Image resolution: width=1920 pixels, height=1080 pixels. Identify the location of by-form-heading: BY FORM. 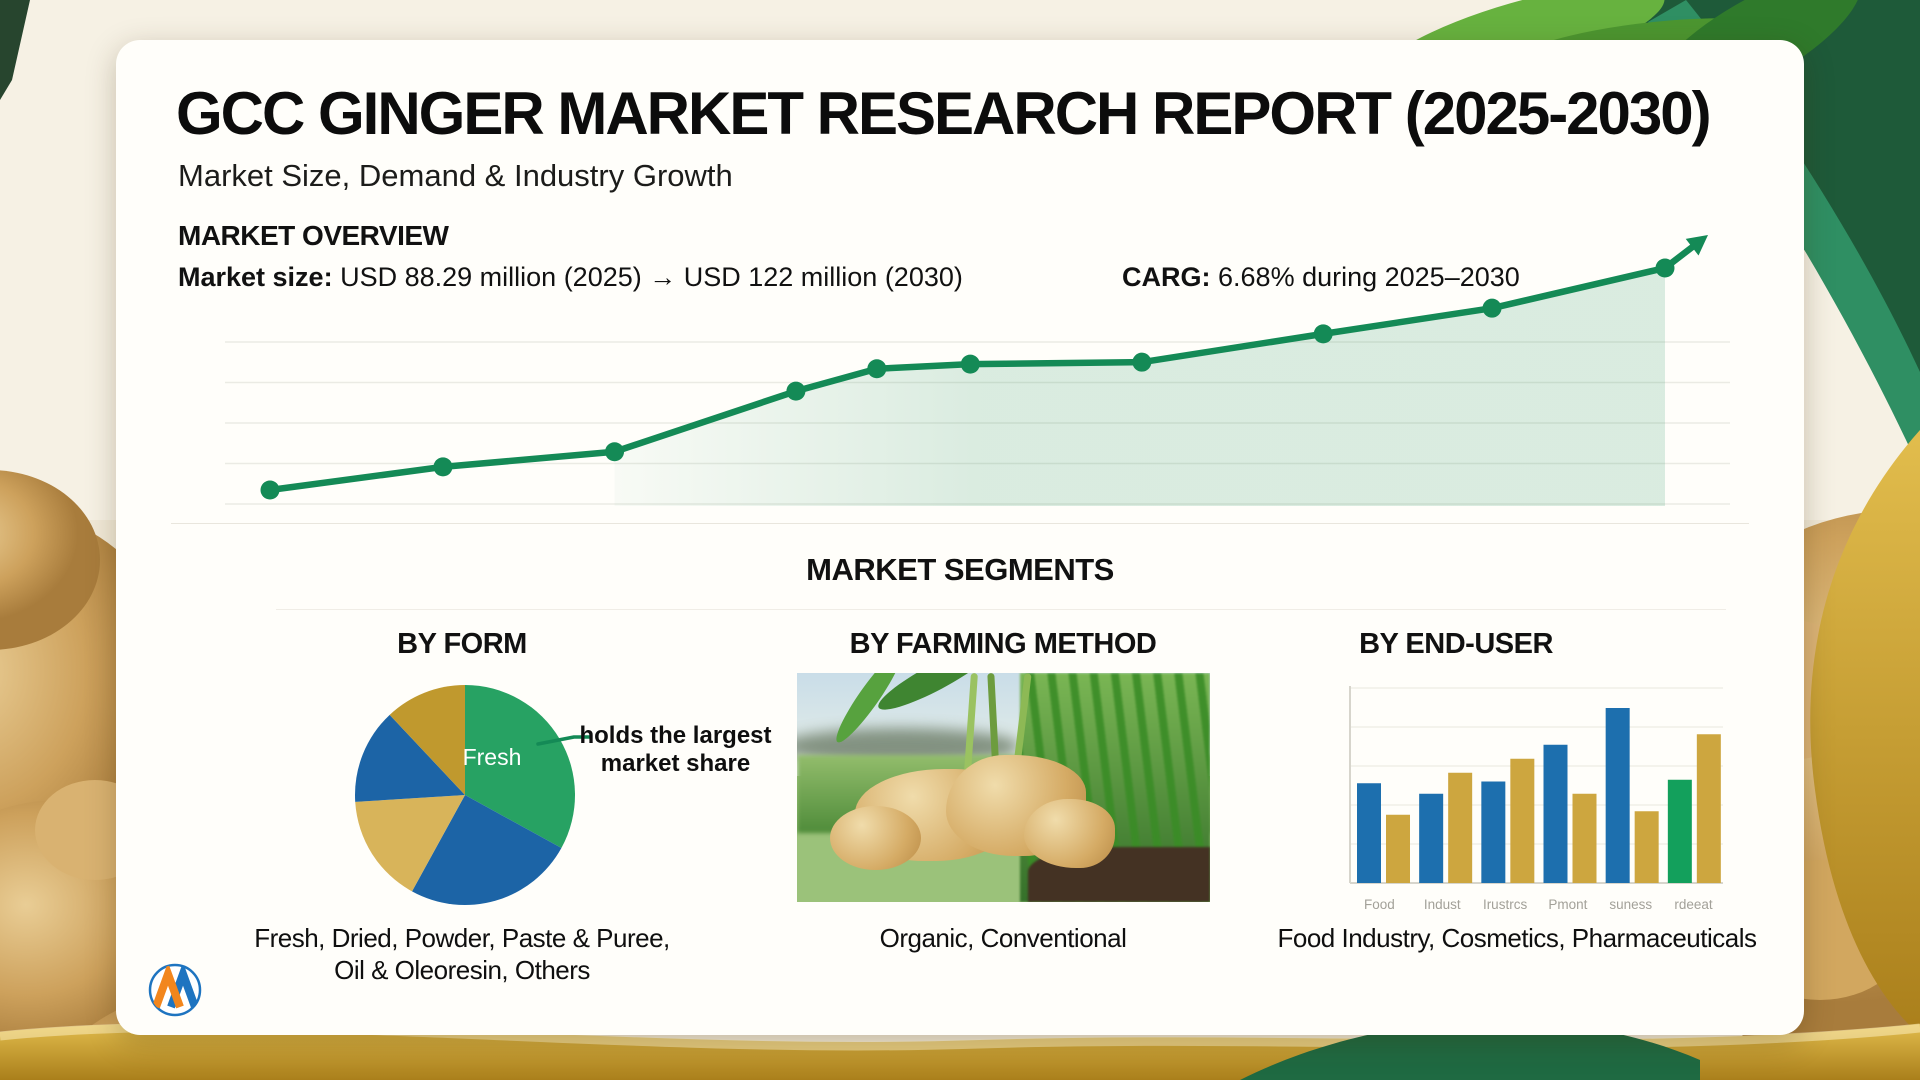
(462, 644).